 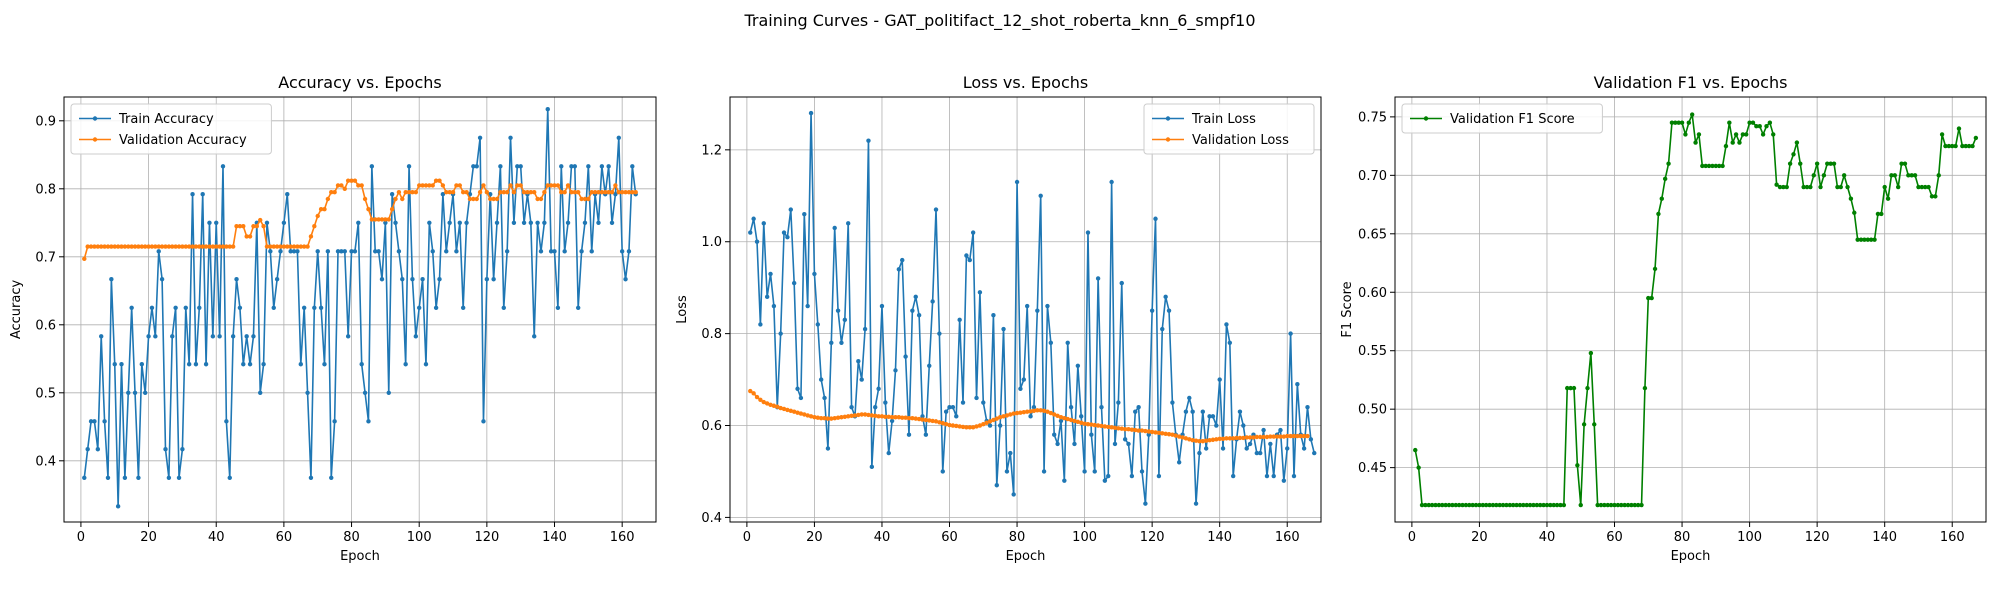 What do you see at coordinates (45, 393) in the screenshot?
I see `y-tick-label: 0.5` at bounding box center [45, 393].